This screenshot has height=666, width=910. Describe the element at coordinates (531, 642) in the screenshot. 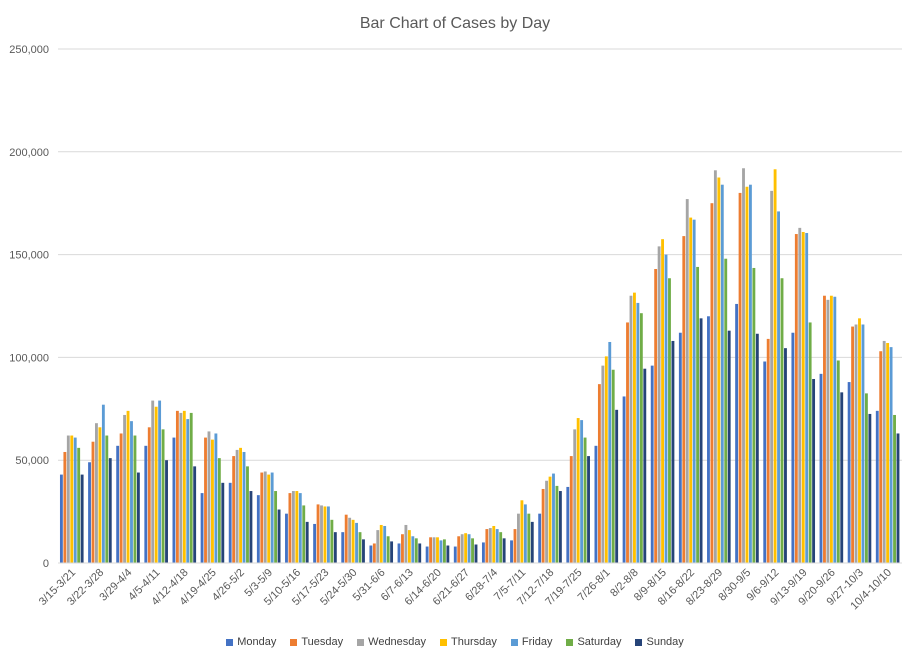

I see `legend-item-friday: Friday` at that location.